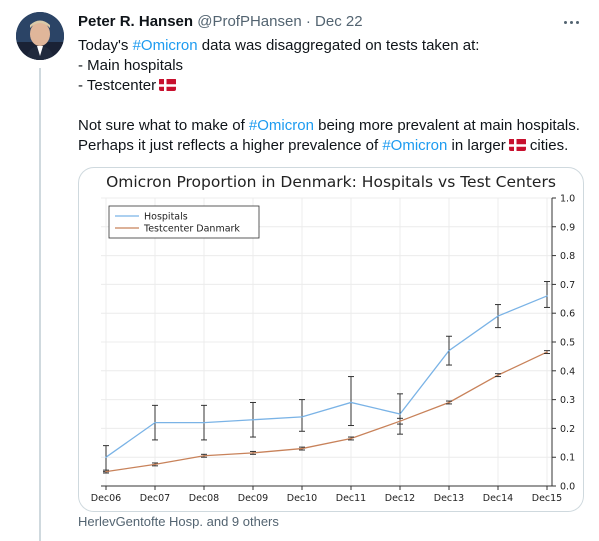 This screenshot has width=599, height=541. I want to click on y-tick-label: 0.1, so click(567, 458).